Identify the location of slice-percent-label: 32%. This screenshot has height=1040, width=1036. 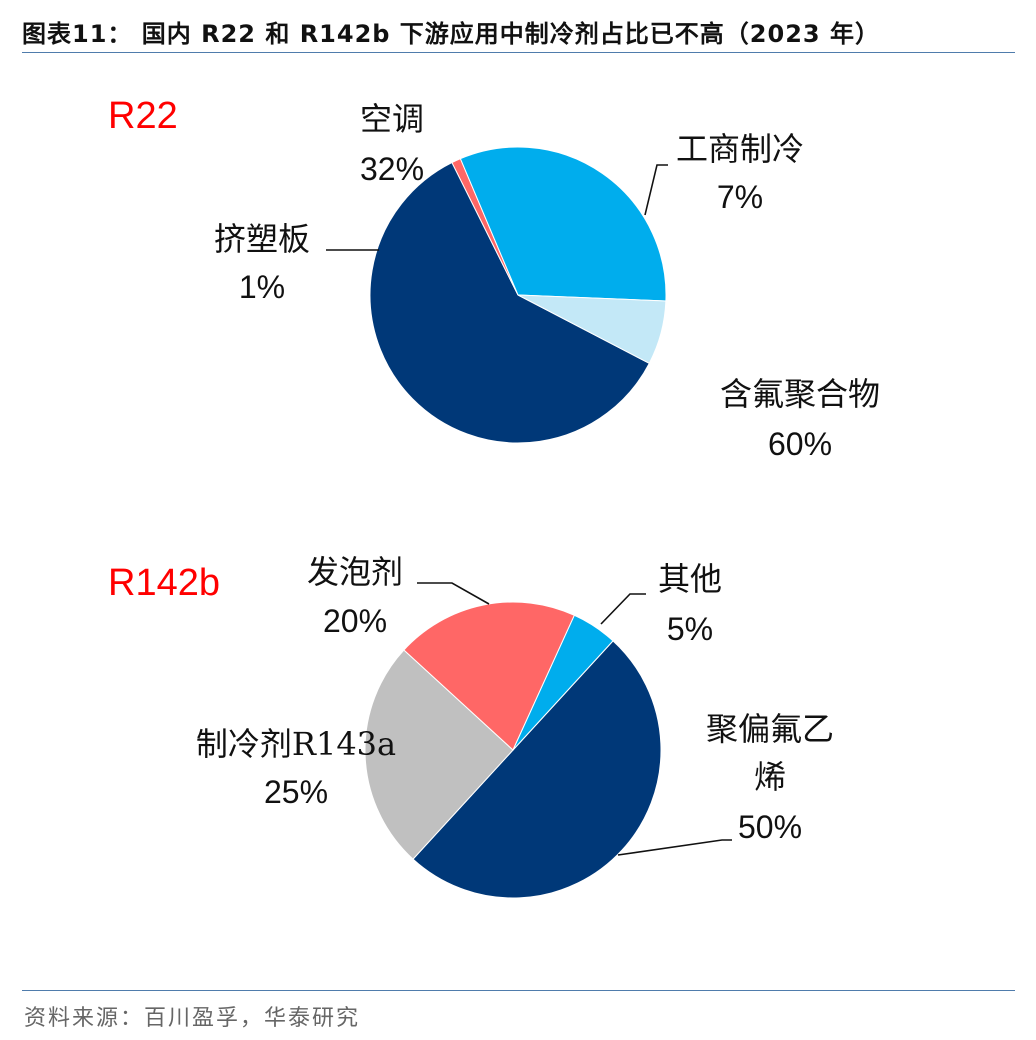
(392, 169).